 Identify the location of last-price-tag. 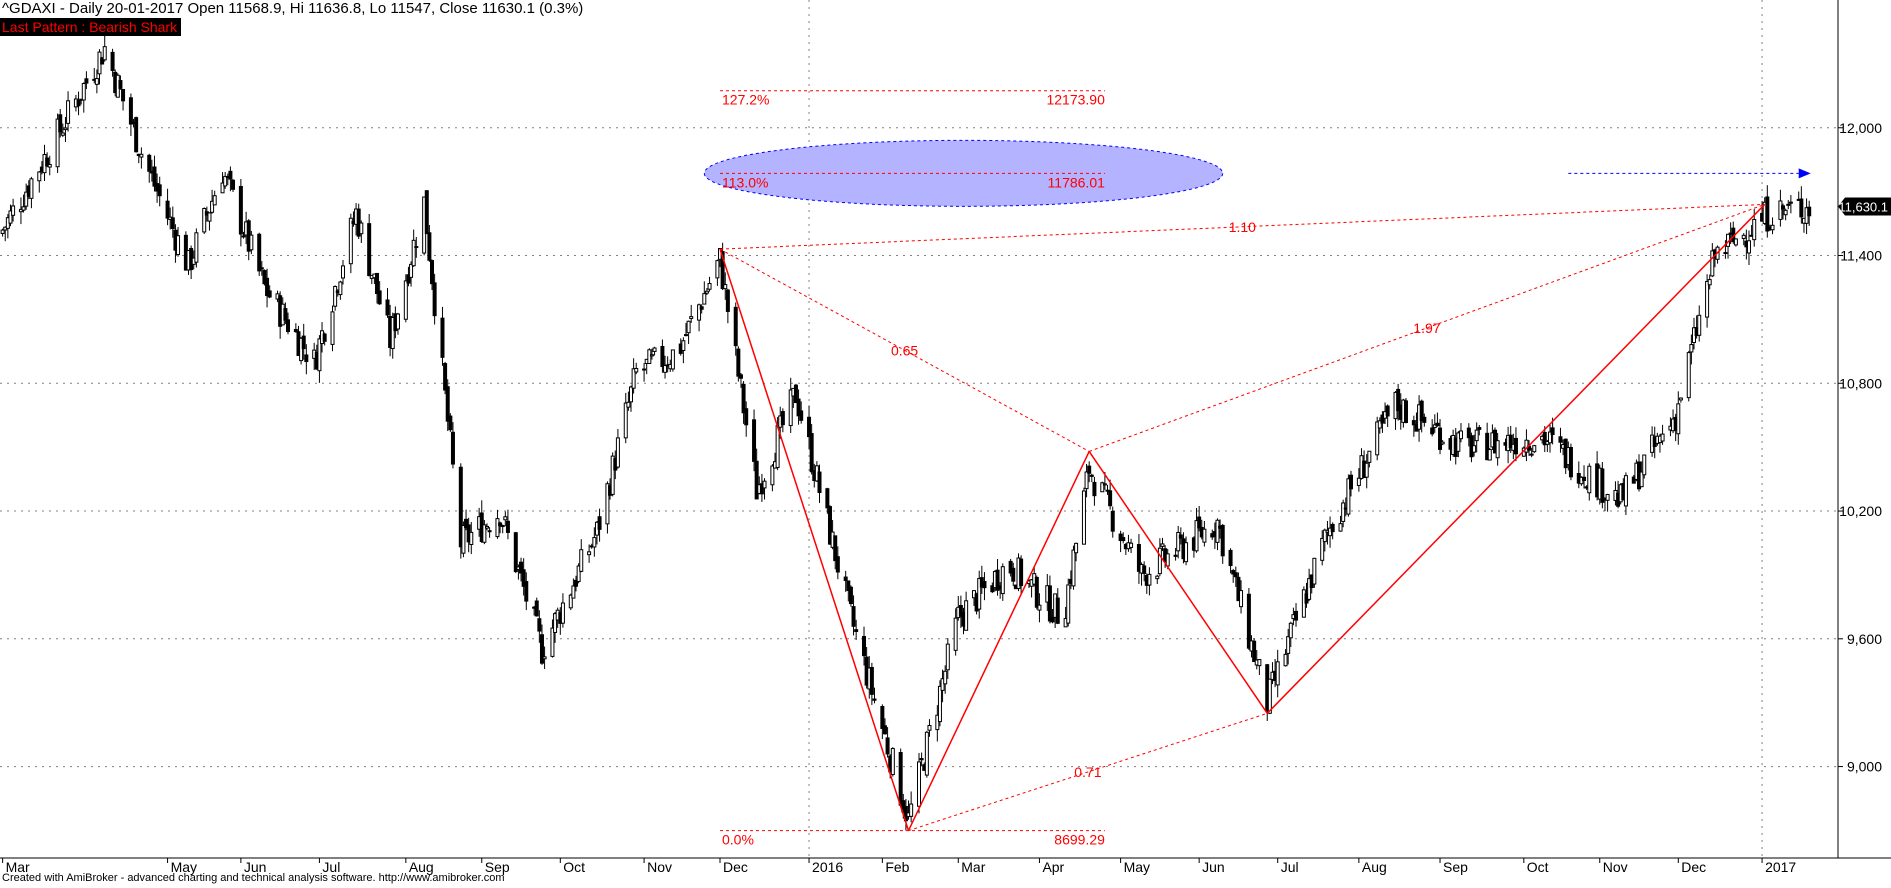
(1864, 206).